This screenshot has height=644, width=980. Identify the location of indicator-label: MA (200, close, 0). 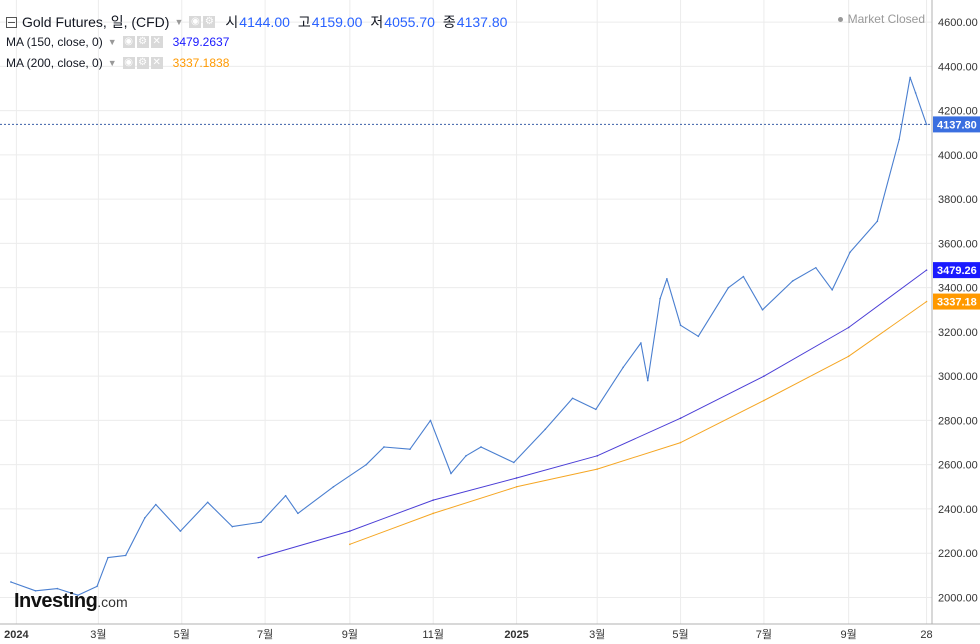
(54, 63).